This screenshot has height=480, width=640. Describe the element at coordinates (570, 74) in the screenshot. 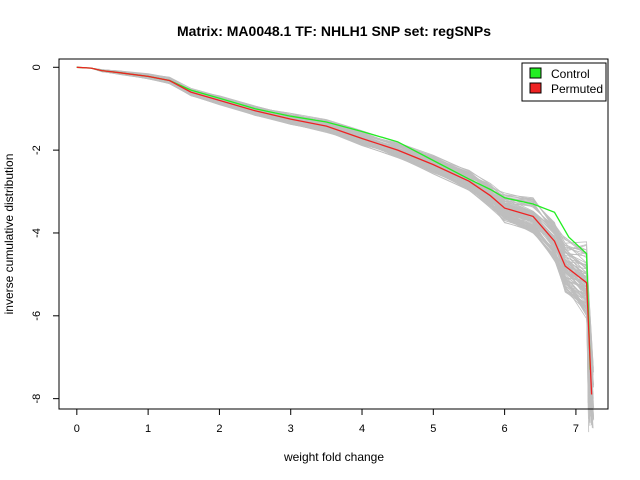

I see `legend-label-control: Control` at that location.